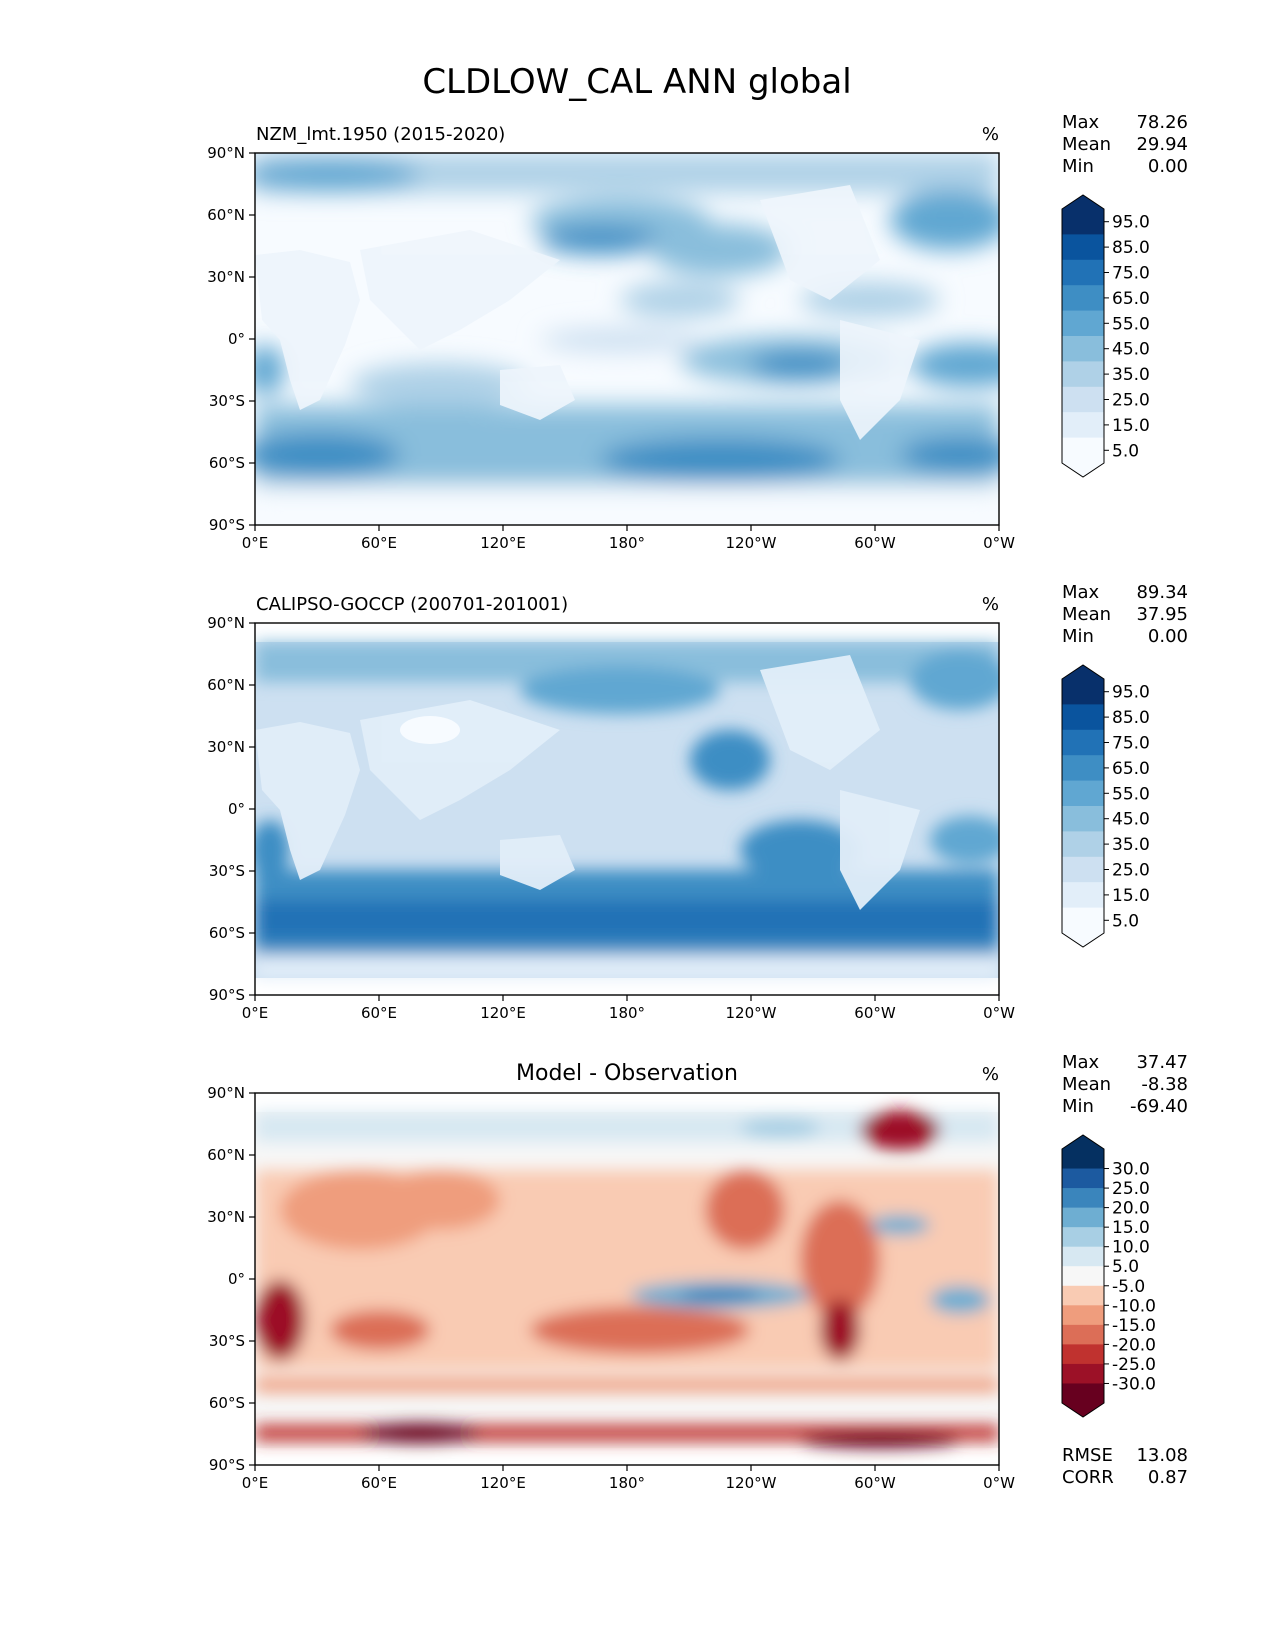 This screenshot has width=1275, height=1650. I want to click on lat-tick-label: 30°S, so click(227, 1341).